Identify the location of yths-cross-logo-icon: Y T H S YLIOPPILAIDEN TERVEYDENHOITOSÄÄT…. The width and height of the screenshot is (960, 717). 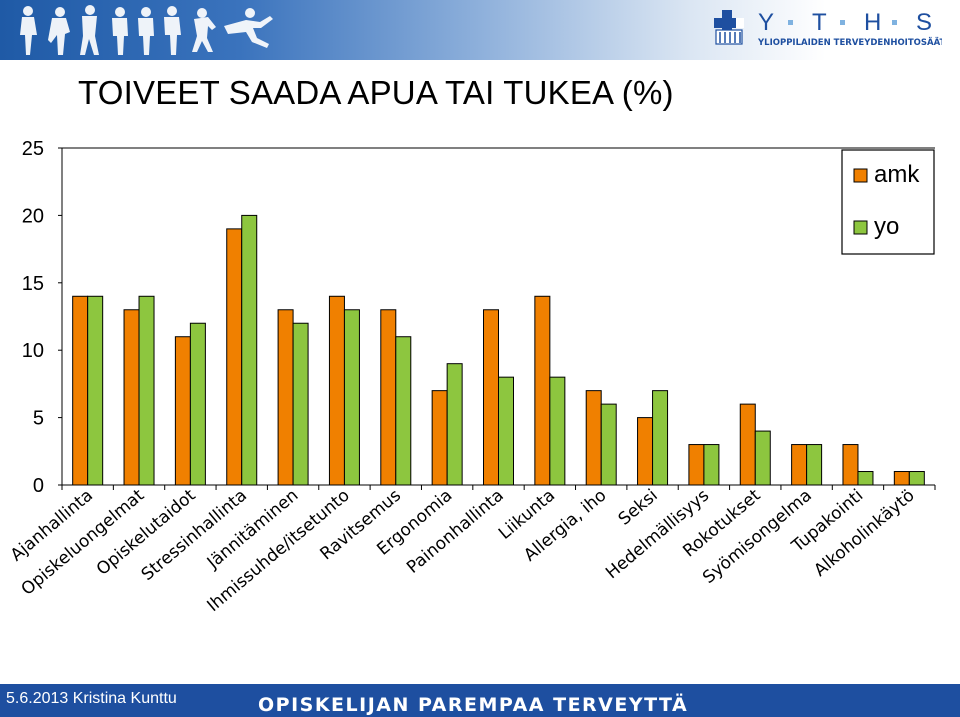
(828, 28).